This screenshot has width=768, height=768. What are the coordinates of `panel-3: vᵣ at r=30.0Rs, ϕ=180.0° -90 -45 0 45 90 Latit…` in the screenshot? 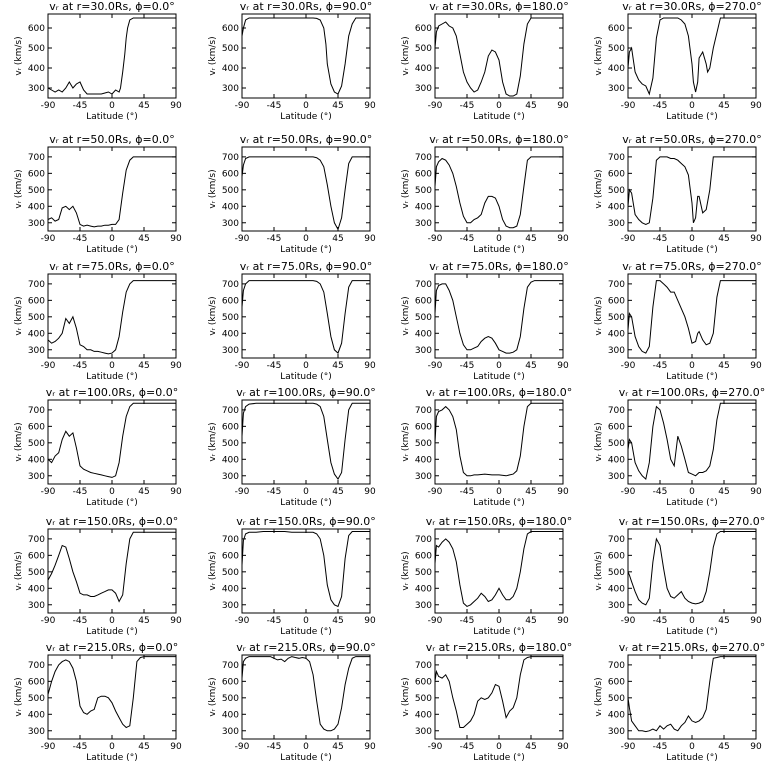 It's located at (485, 61).